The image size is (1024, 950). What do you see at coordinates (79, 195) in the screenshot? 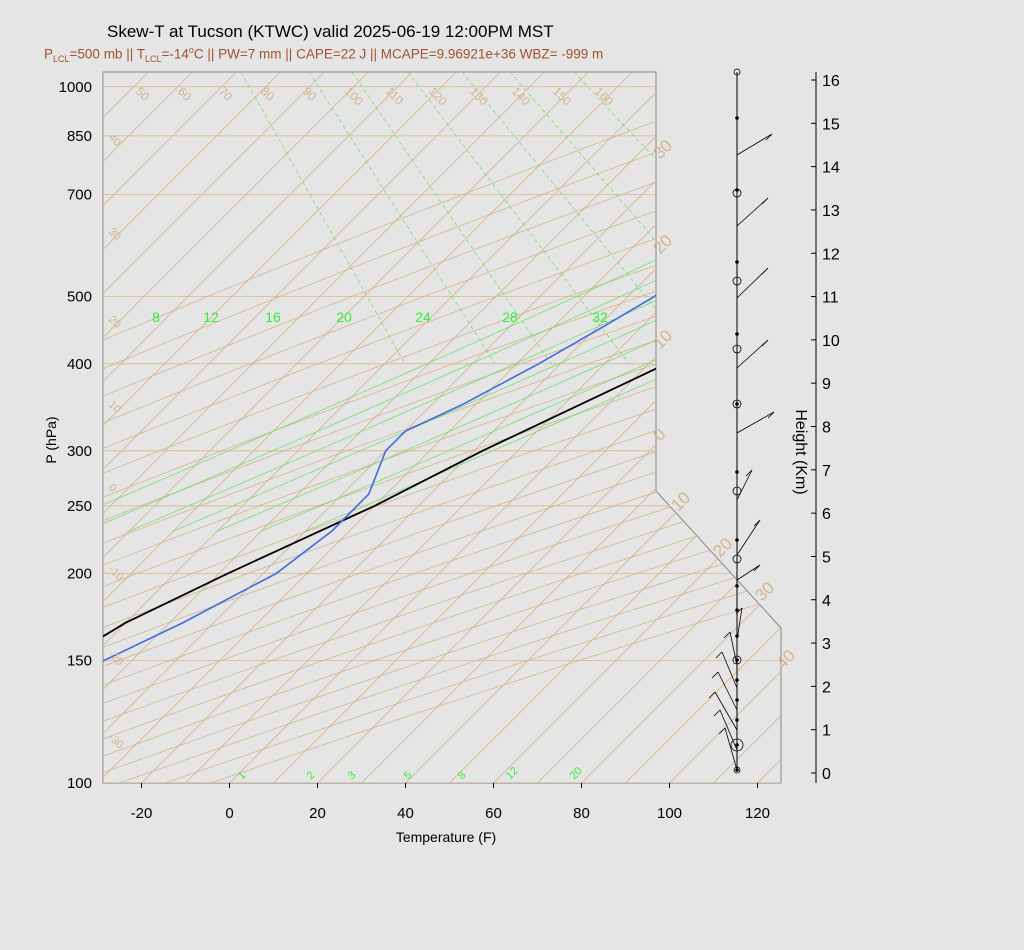
I see `y-tick-label: 700` at bounding box center [79, 195].